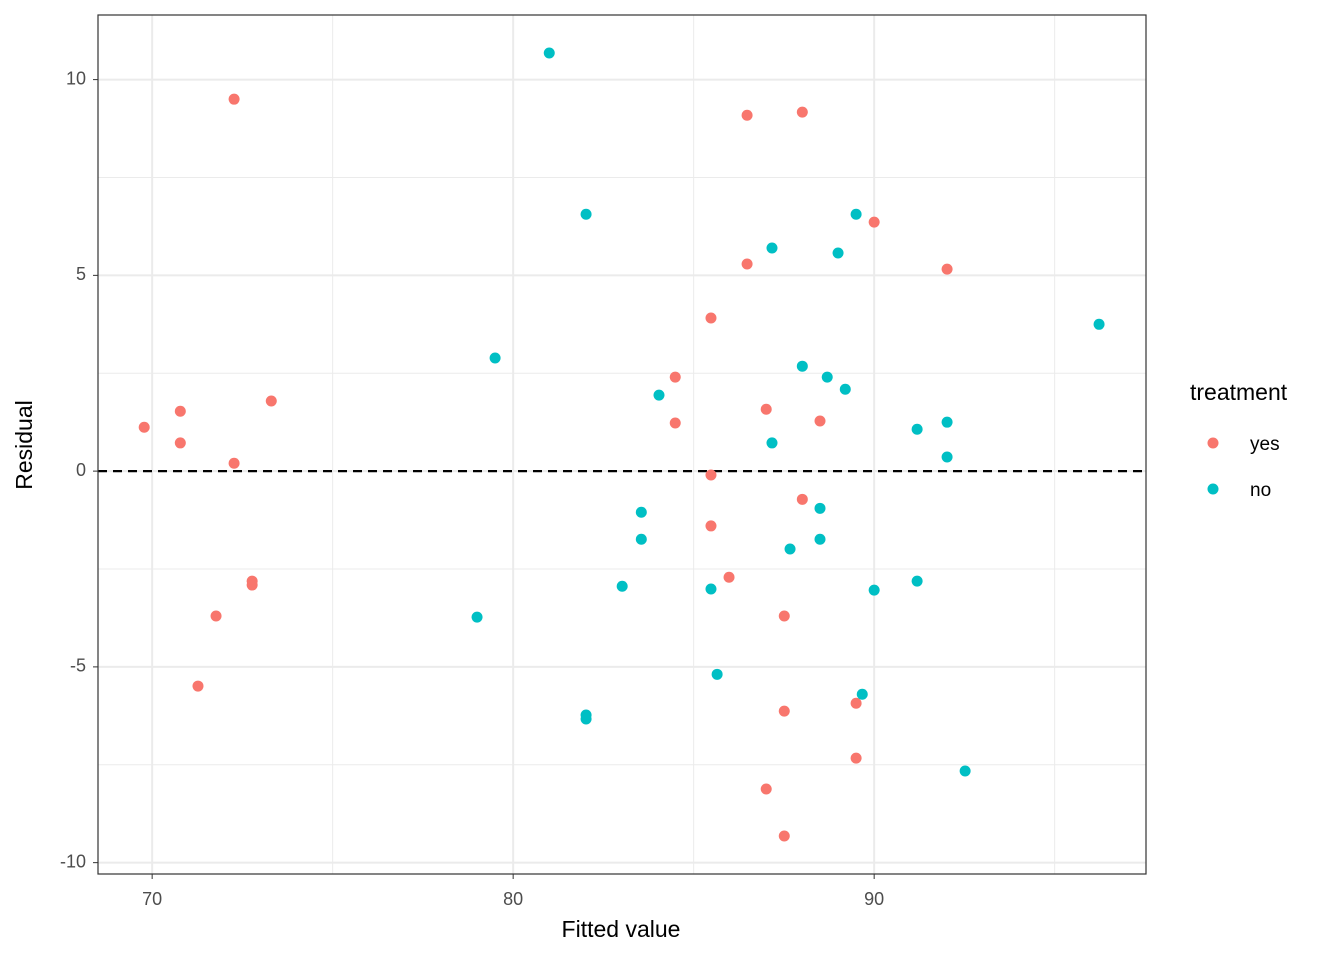 The image size is (1344, 960). Describe the element at coordinates (81, 274) in the screenshot. I see `y-tick-label: 5` at that location.